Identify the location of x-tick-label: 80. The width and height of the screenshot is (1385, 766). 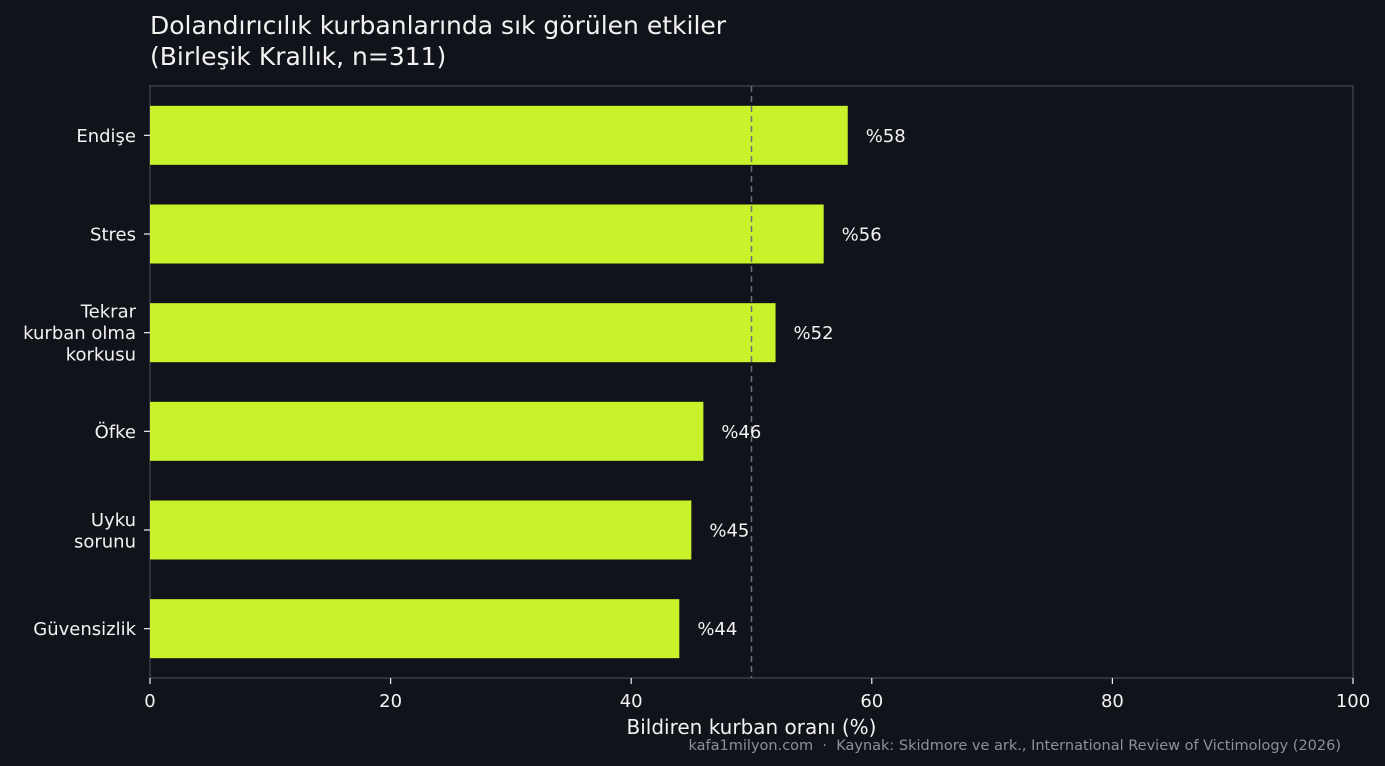
(1112, 701).